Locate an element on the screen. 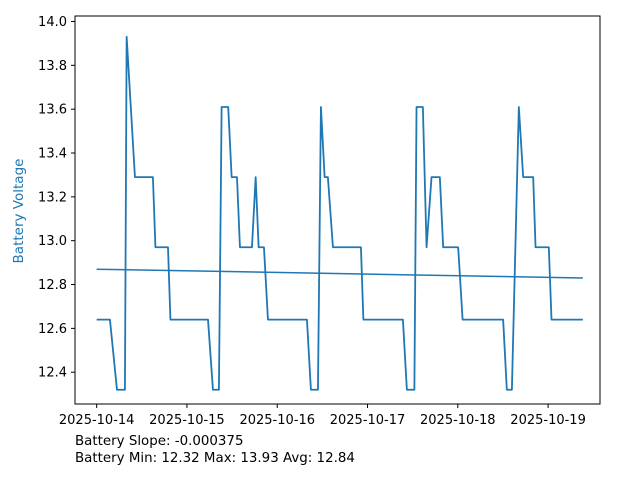 The width and height of the screenshot is (640, 480). y-tick-label: 12.8 is located at coordinates (52, 285).